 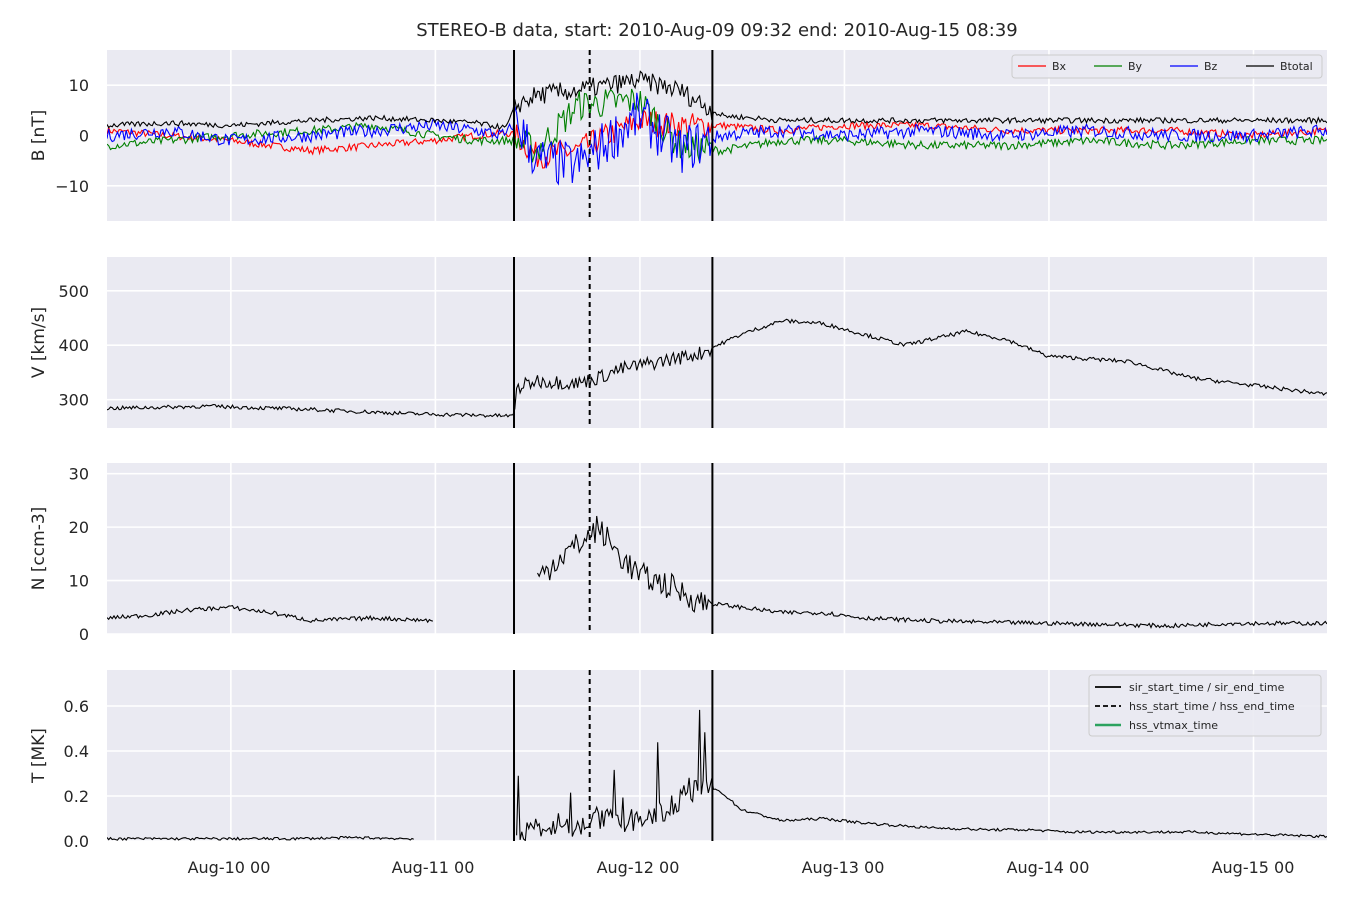 What do you see at coordinates (73, 345) in the screenshot?
I see `y-tick-label: 400` at bounding box center [73, 345].